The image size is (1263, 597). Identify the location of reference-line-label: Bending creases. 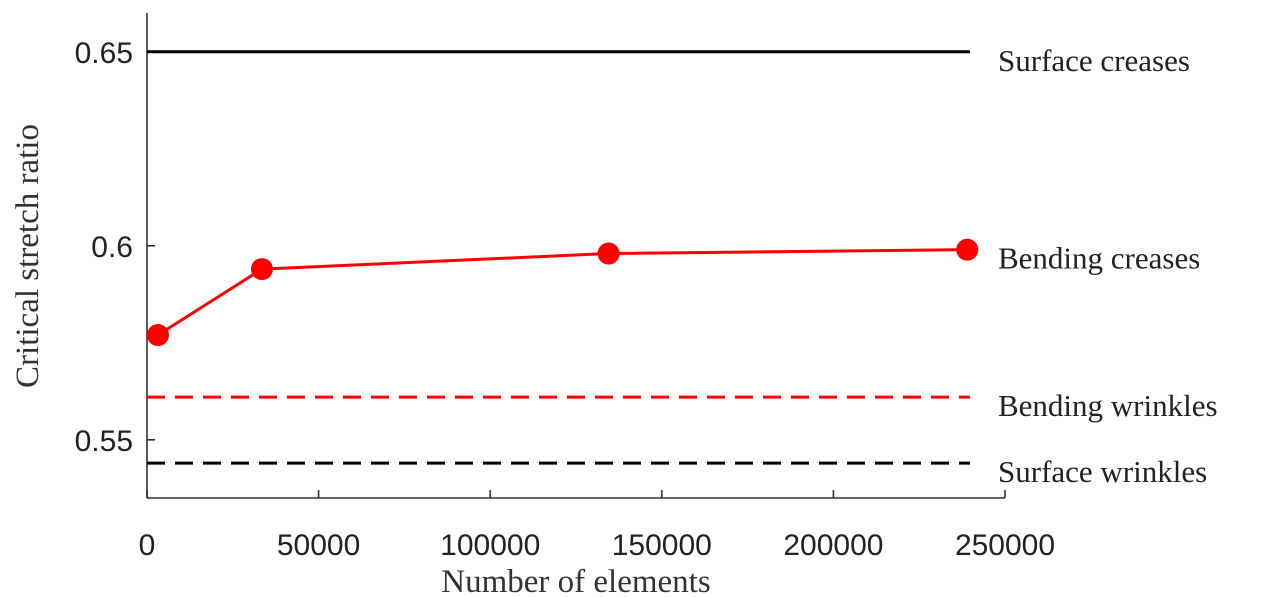
(1099, 258).